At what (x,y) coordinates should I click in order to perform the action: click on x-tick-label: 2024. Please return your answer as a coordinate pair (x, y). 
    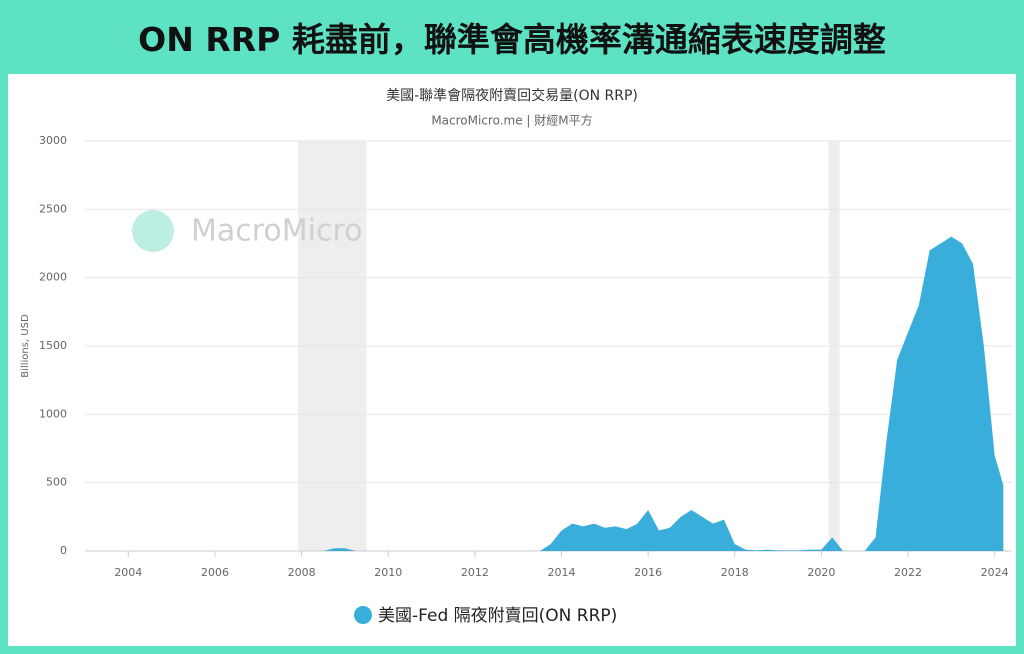
    Looking at the image, I should click on (995, 572).